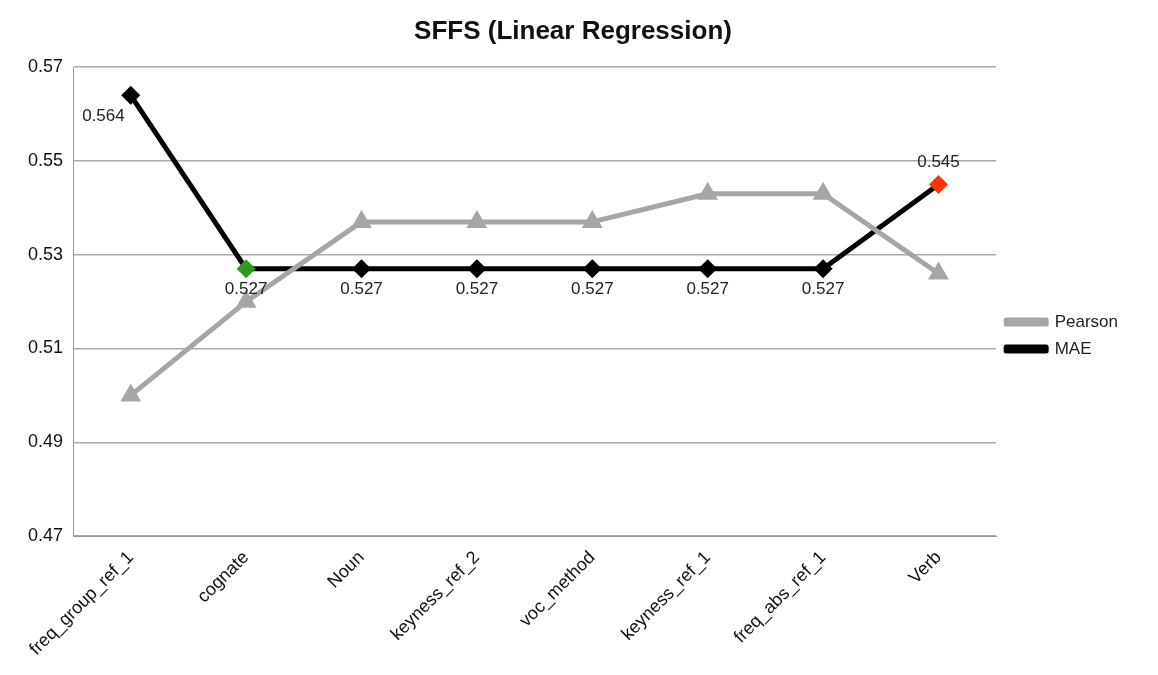  Describe the element at coordinates (45, 441) in the screenshot. I see `y-tick-label: 0.49` at that location.